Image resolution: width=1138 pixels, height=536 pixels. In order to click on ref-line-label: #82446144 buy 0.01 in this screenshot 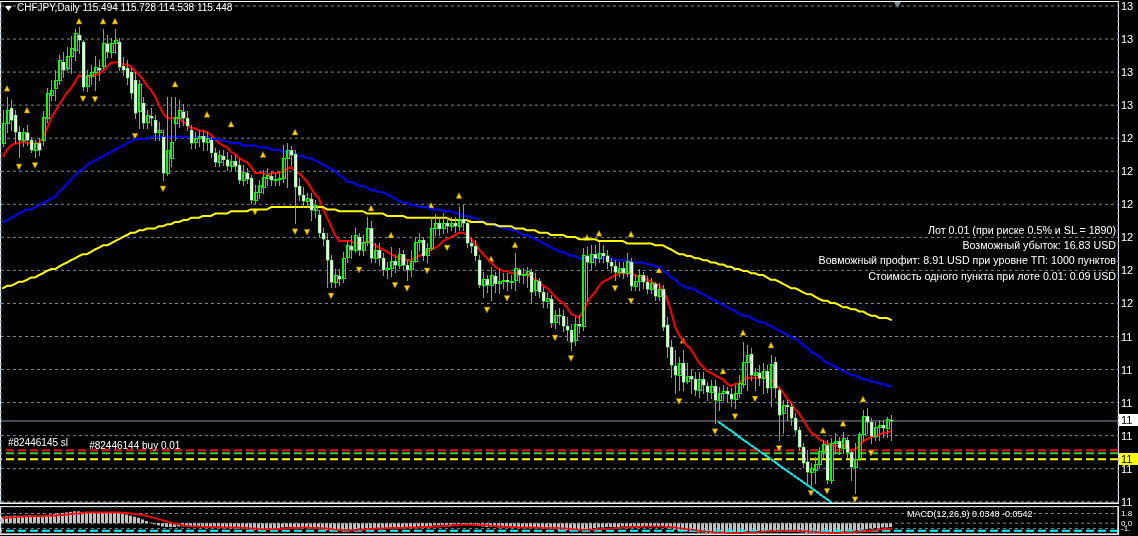, I will do `click(135, 446)`.